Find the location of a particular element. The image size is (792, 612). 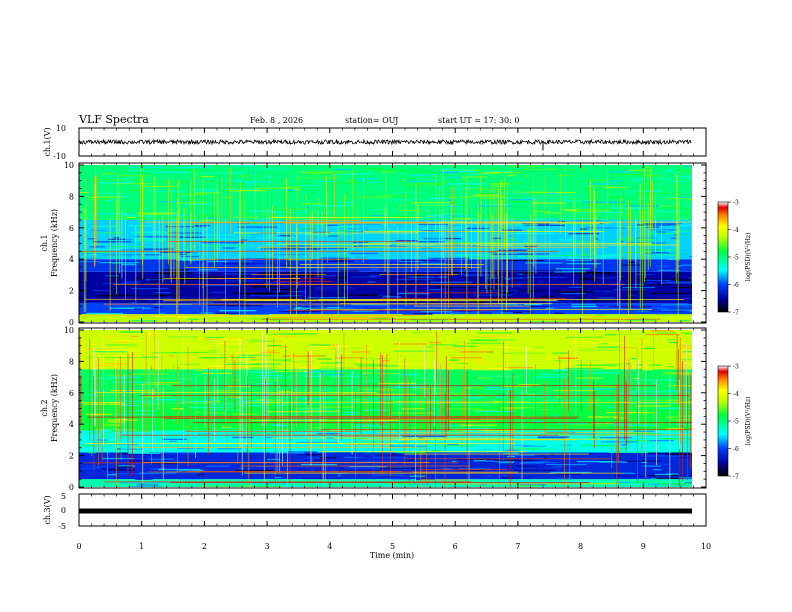

ch3-waveform-panel: 5 0 -5 ch.3(V) is located at coordinates (375, 511).